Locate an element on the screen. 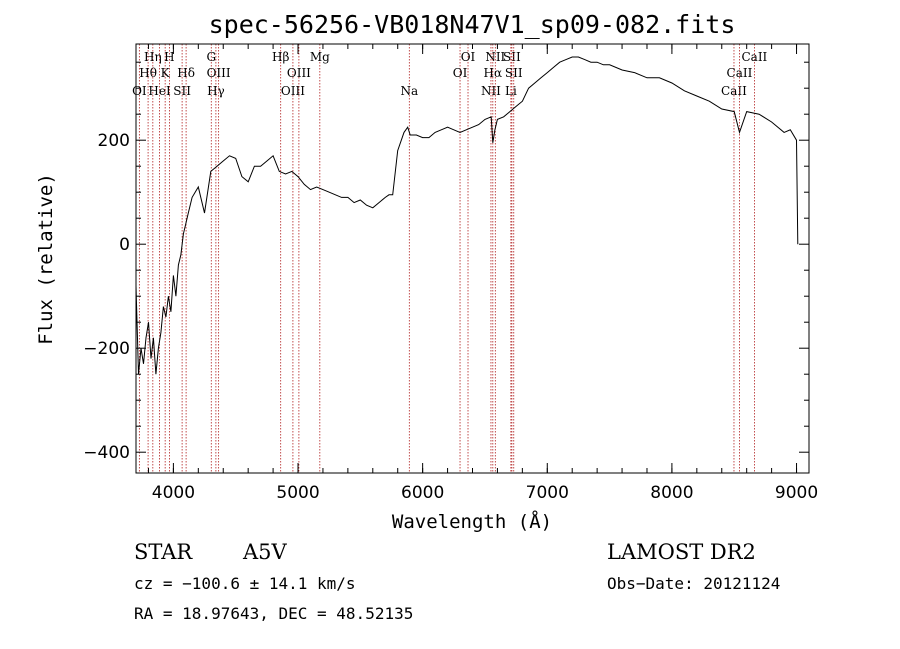  line-label: G is located at coordinates (211, 57).